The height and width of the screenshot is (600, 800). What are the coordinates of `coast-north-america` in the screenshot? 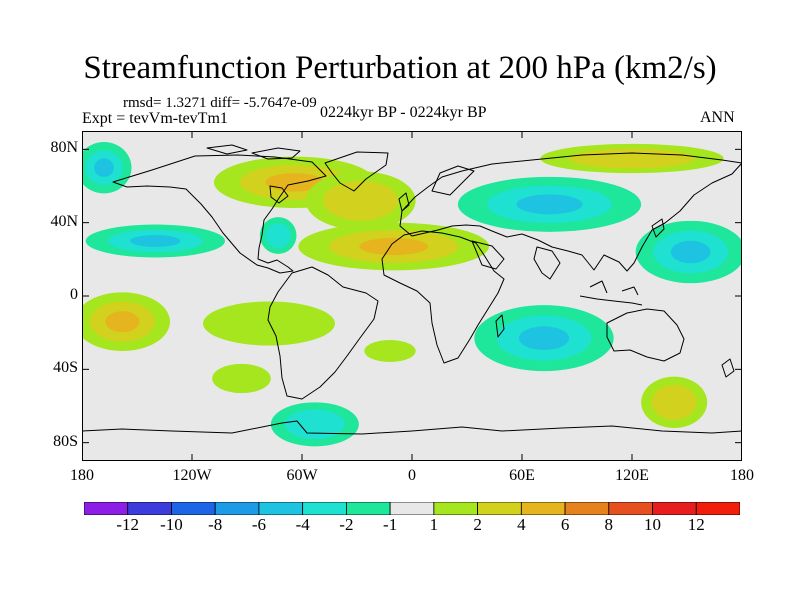 It's located at (219, 214).